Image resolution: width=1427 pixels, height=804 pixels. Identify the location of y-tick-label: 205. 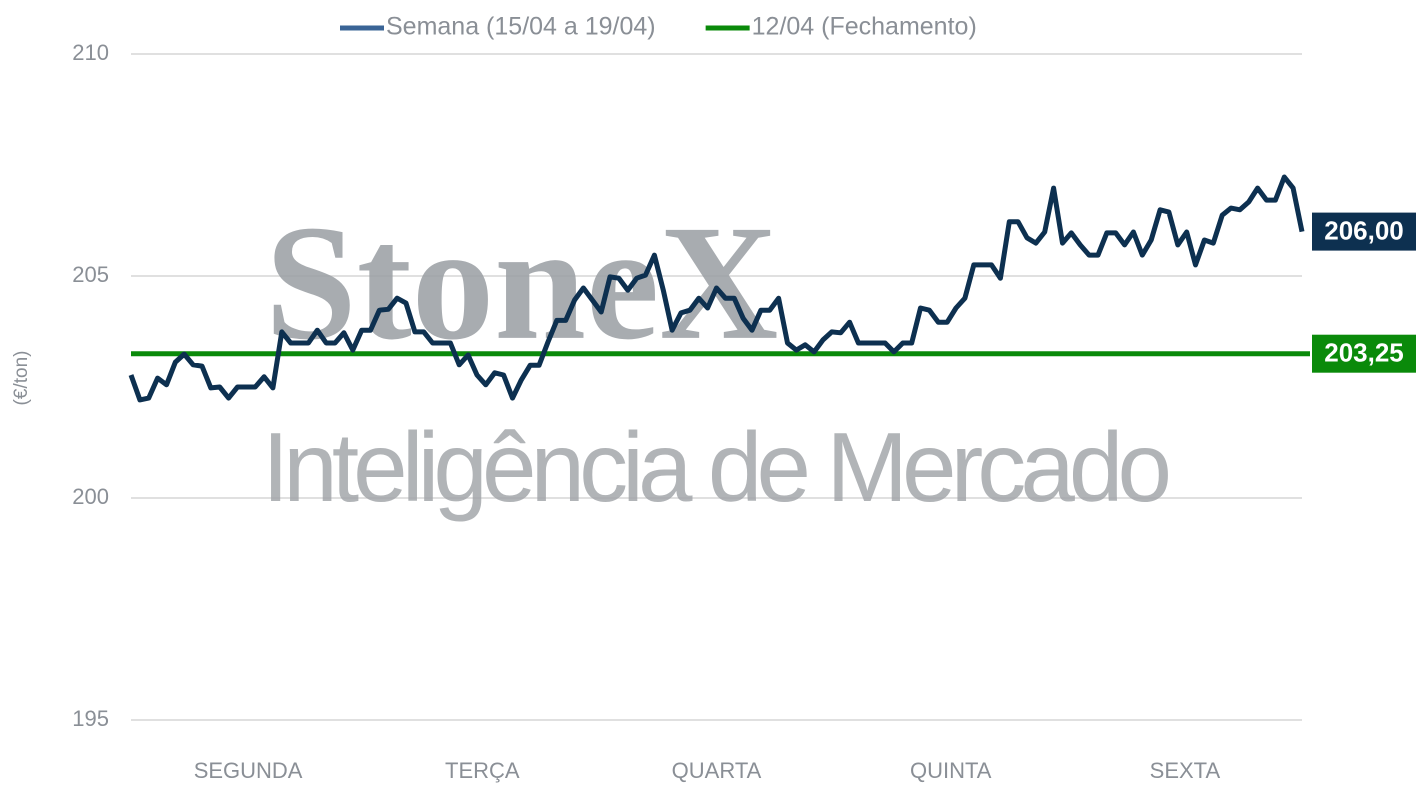
(90, 274).